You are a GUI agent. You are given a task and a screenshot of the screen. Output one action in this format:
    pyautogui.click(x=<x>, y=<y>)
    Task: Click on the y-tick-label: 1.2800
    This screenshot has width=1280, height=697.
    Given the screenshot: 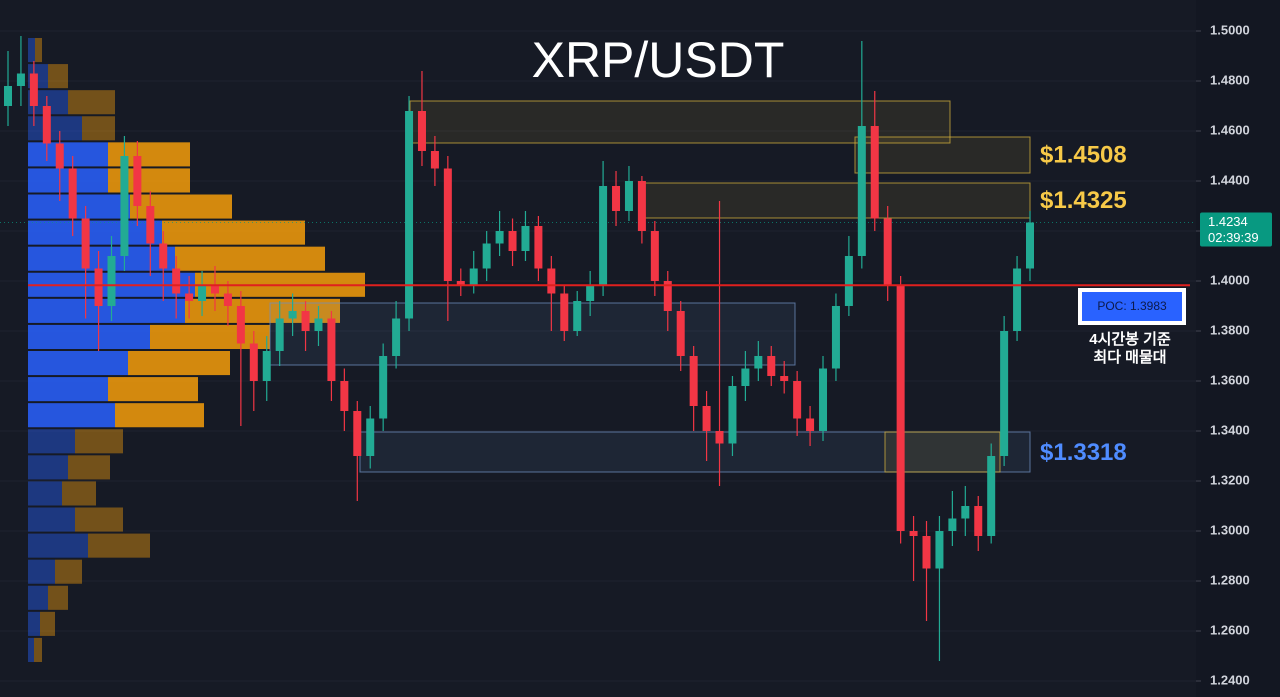 What is the action you would take?
    pyautogui.click(x=1230, y=579)
    